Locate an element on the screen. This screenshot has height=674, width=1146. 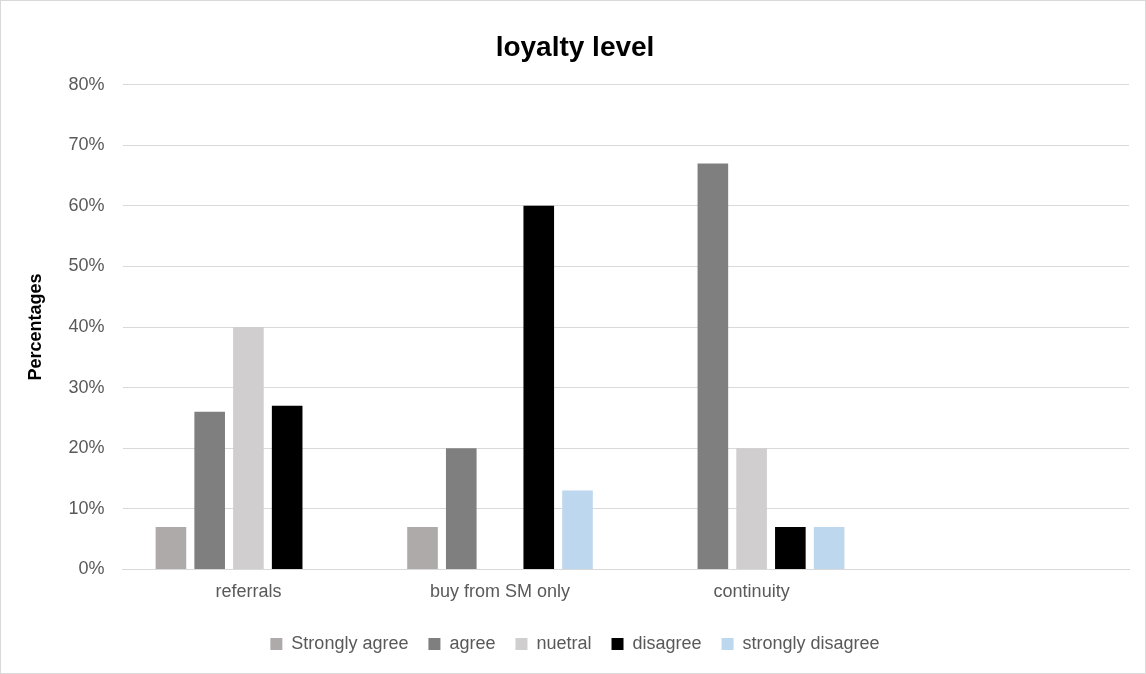
x-tick-label: continuity is located at coordinates (751, 591).